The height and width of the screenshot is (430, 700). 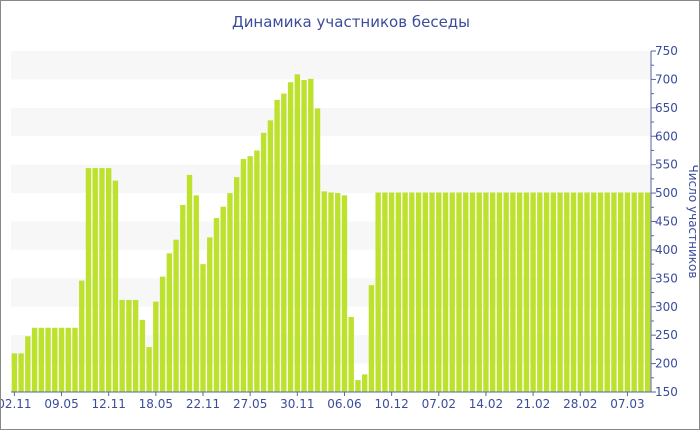 I want to click on y-tick-label: 150, so click(x=666, y=392).